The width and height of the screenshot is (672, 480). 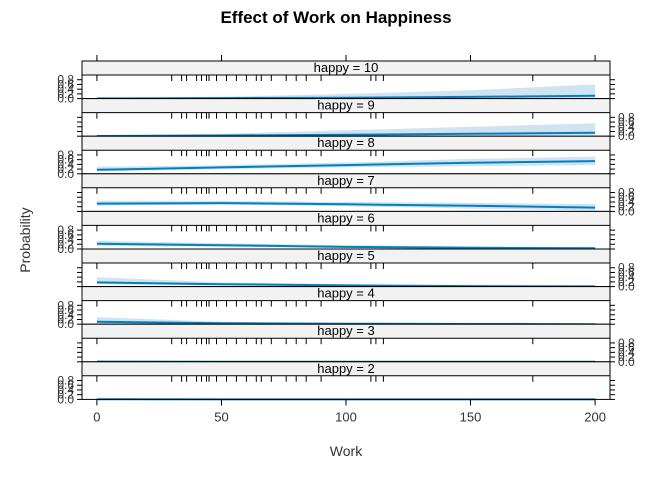 I want to click on panel-1: happy = 10, so click(x=346, y=80).